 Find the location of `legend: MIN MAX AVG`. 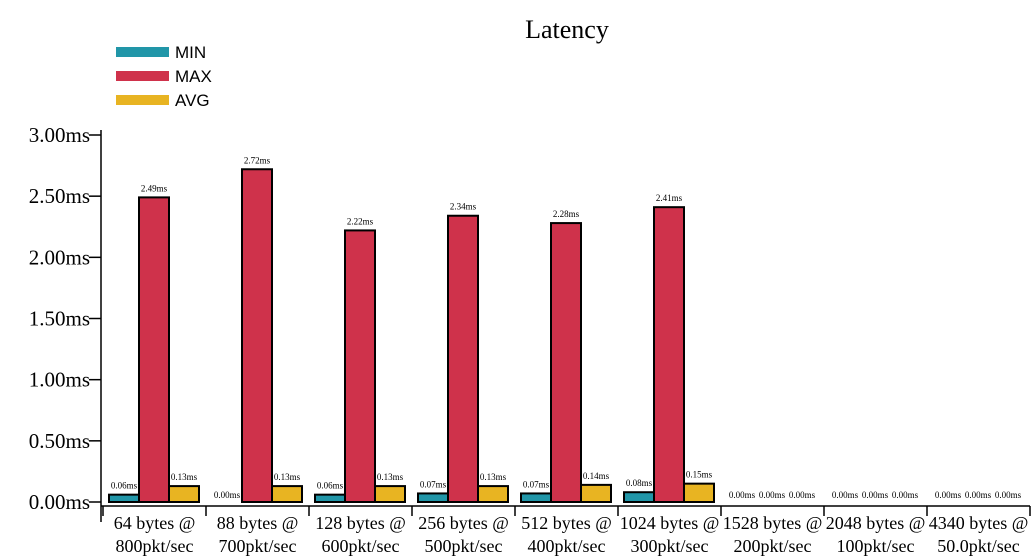

legend: MIN MAX AVG is located at coordinates (164, 76).